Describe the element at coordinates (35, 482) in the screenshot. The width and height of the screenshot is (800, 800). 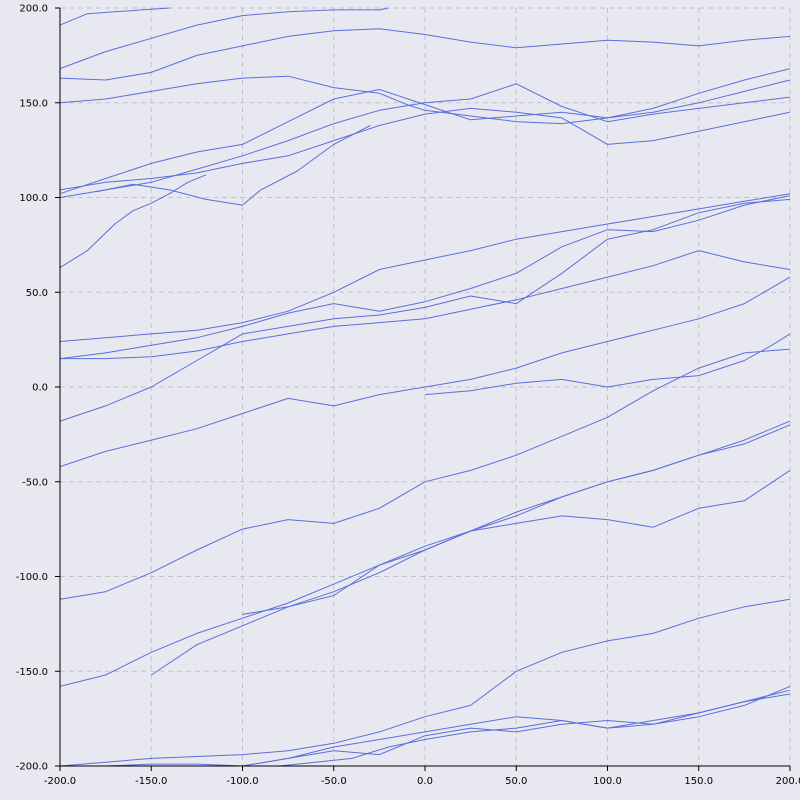
I see `y-tick-label: -50.0` at that location.